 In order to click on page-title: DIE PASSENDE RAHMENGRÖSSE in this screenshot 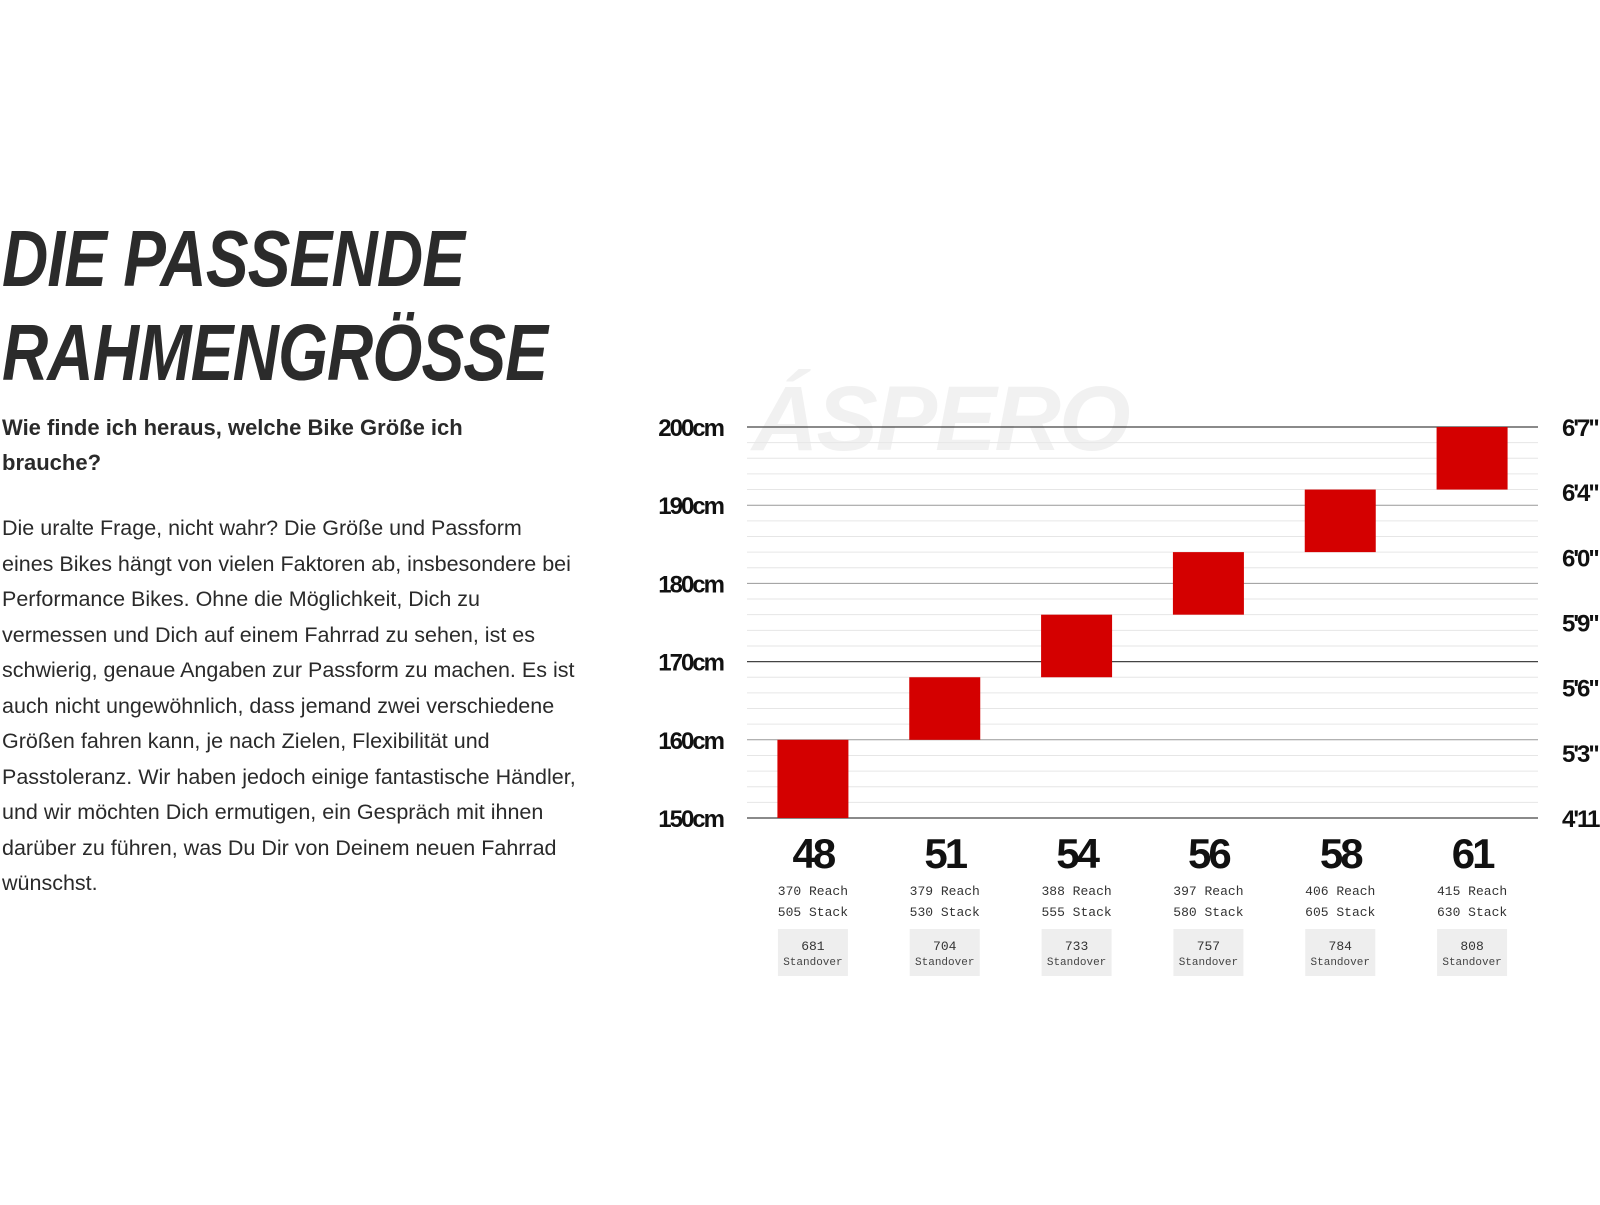, I will do `click(275, 306)`.